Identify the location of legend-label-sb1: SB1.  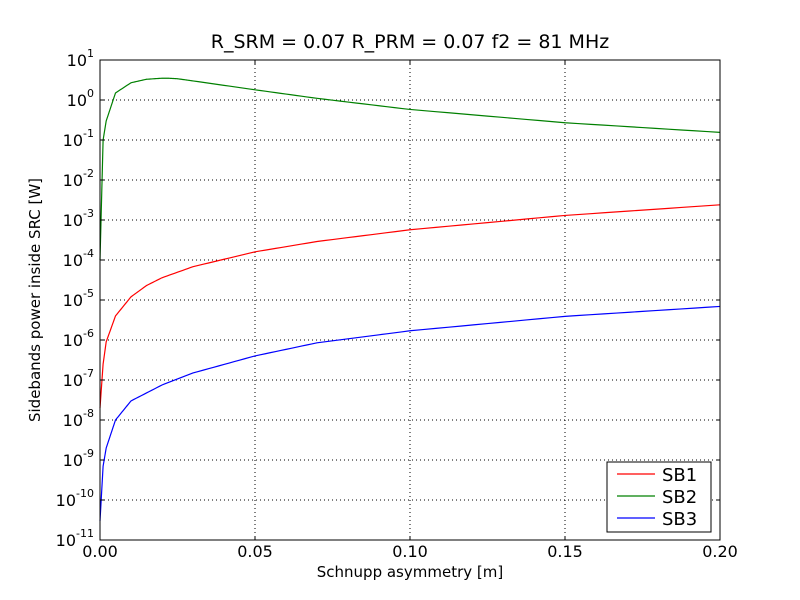
(679, 475).